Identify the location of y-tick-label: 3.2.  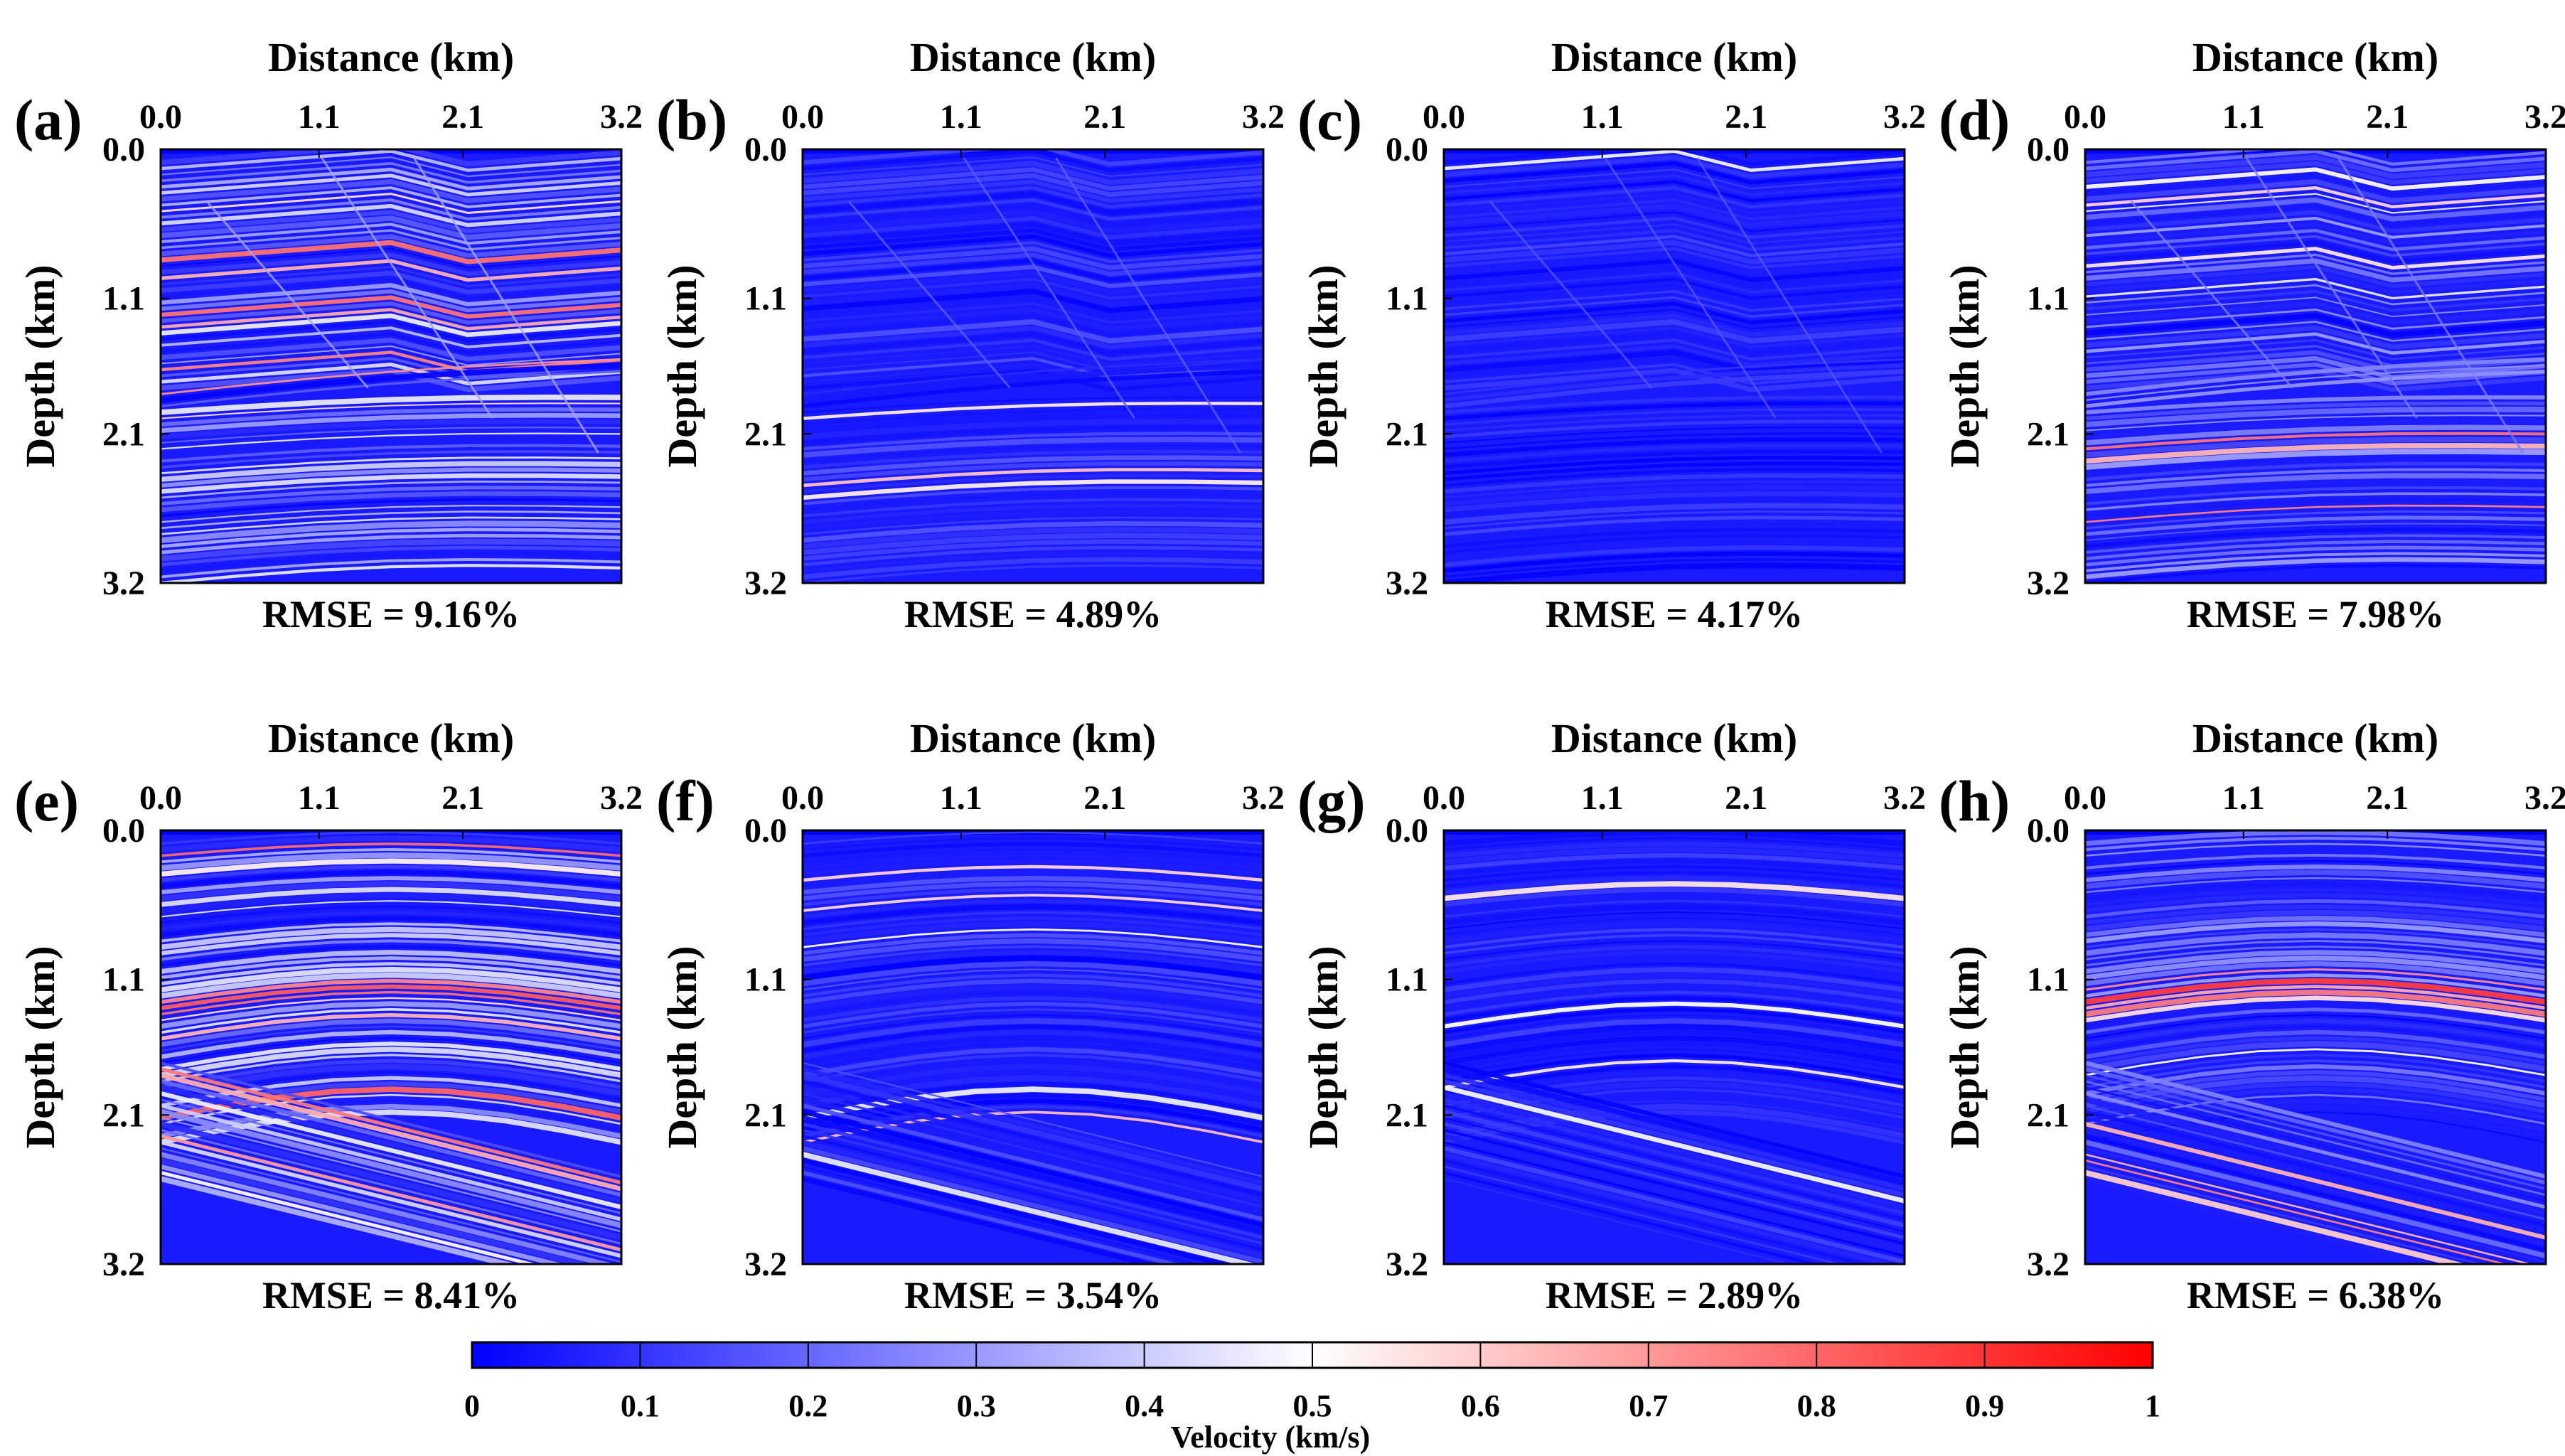
(1407, 583).